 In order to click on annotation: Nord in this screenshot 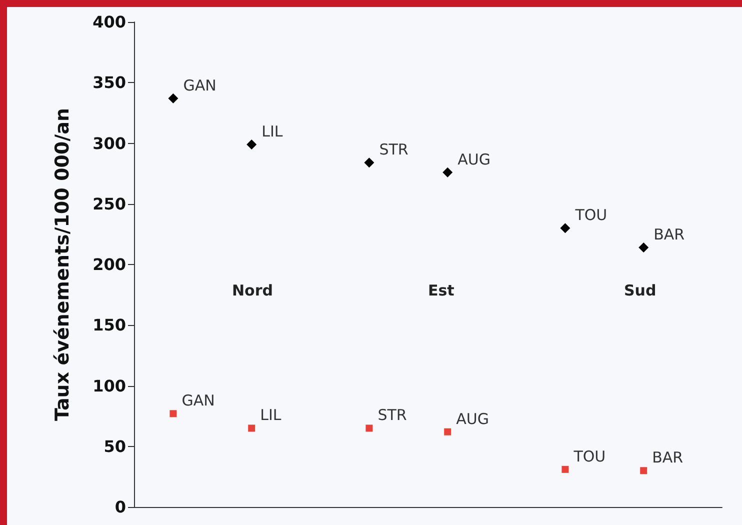, I will do `click(252, 291)`.